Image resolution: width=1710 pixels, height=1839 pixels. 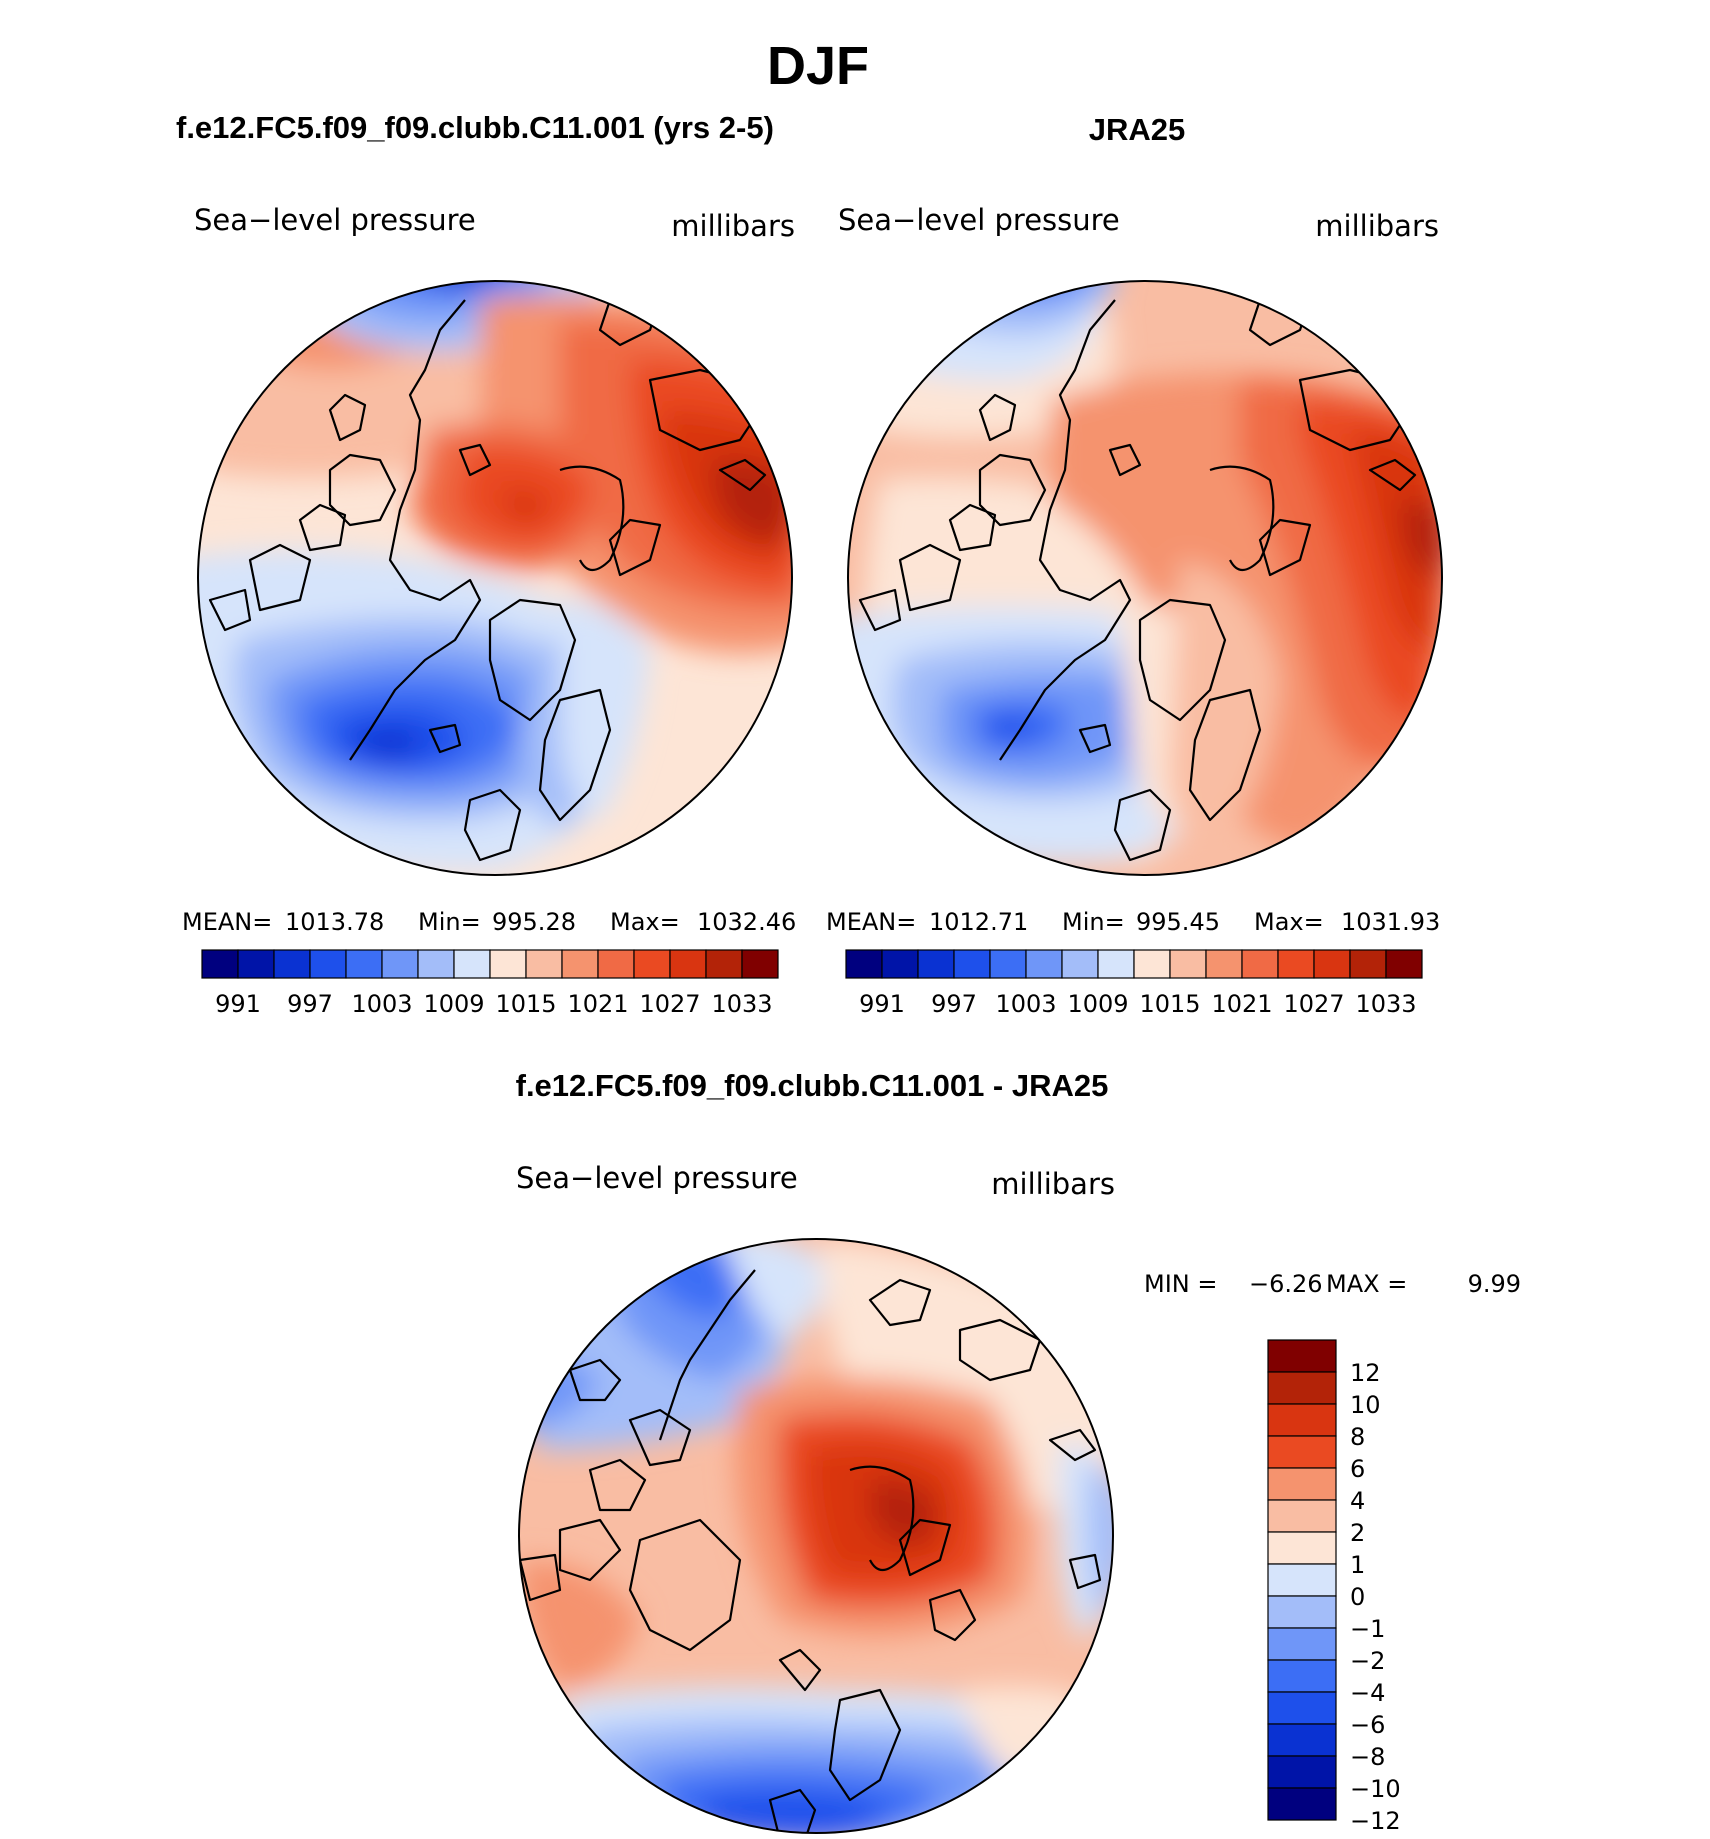 I want to click on diff-colorbar-tick-label: 1, so click(x=1357, y=1565).